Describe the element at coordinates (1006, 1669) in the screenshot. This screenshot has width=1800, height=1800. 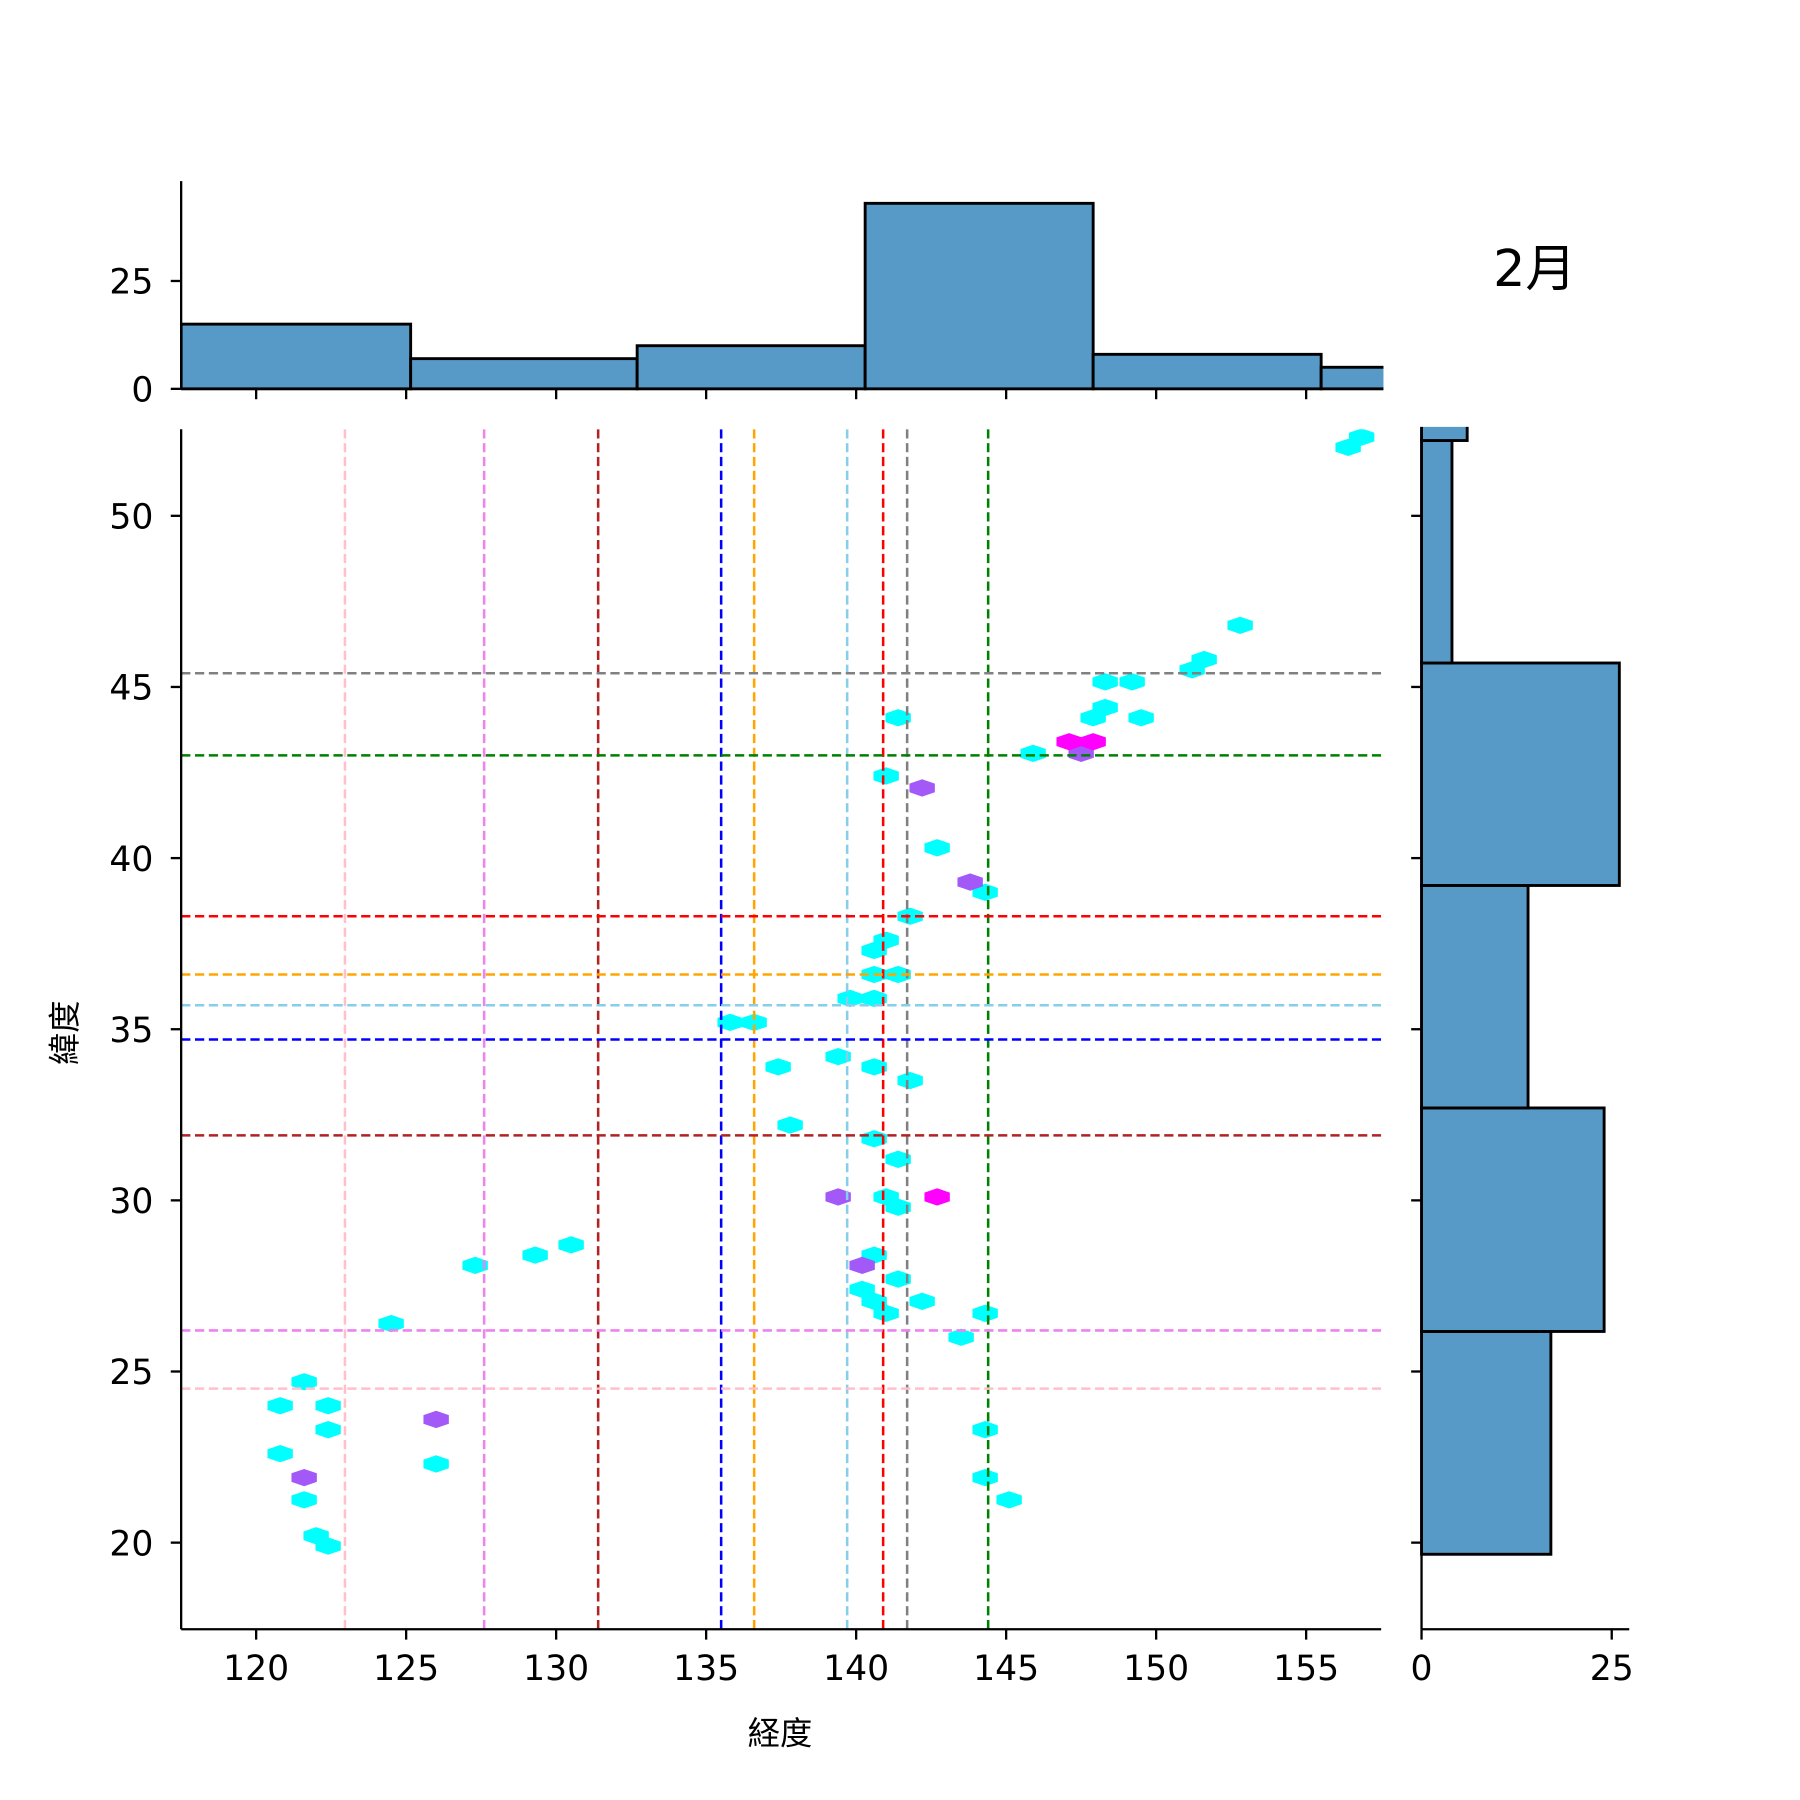
I see `x-tick-label: 145` at that location.